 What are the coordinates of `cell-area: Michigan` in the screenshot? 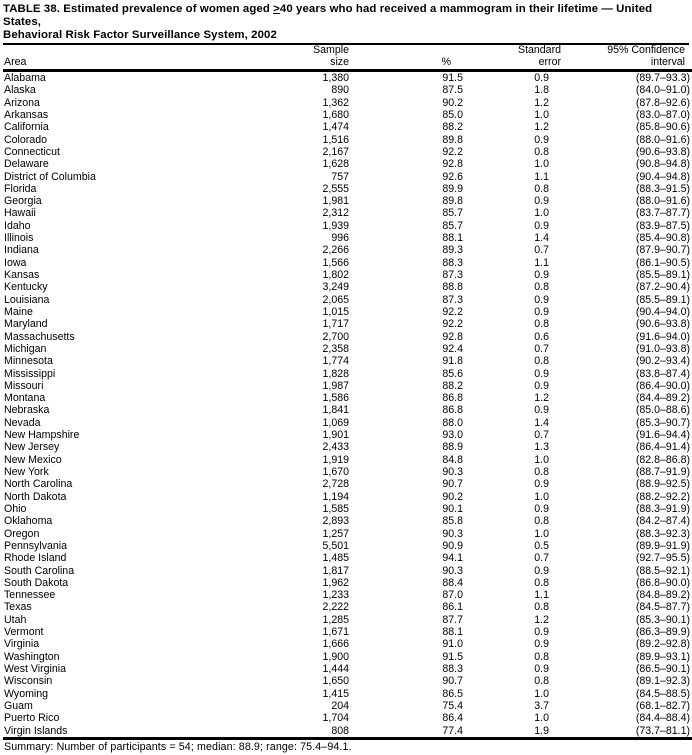 It's located at (25, 348).